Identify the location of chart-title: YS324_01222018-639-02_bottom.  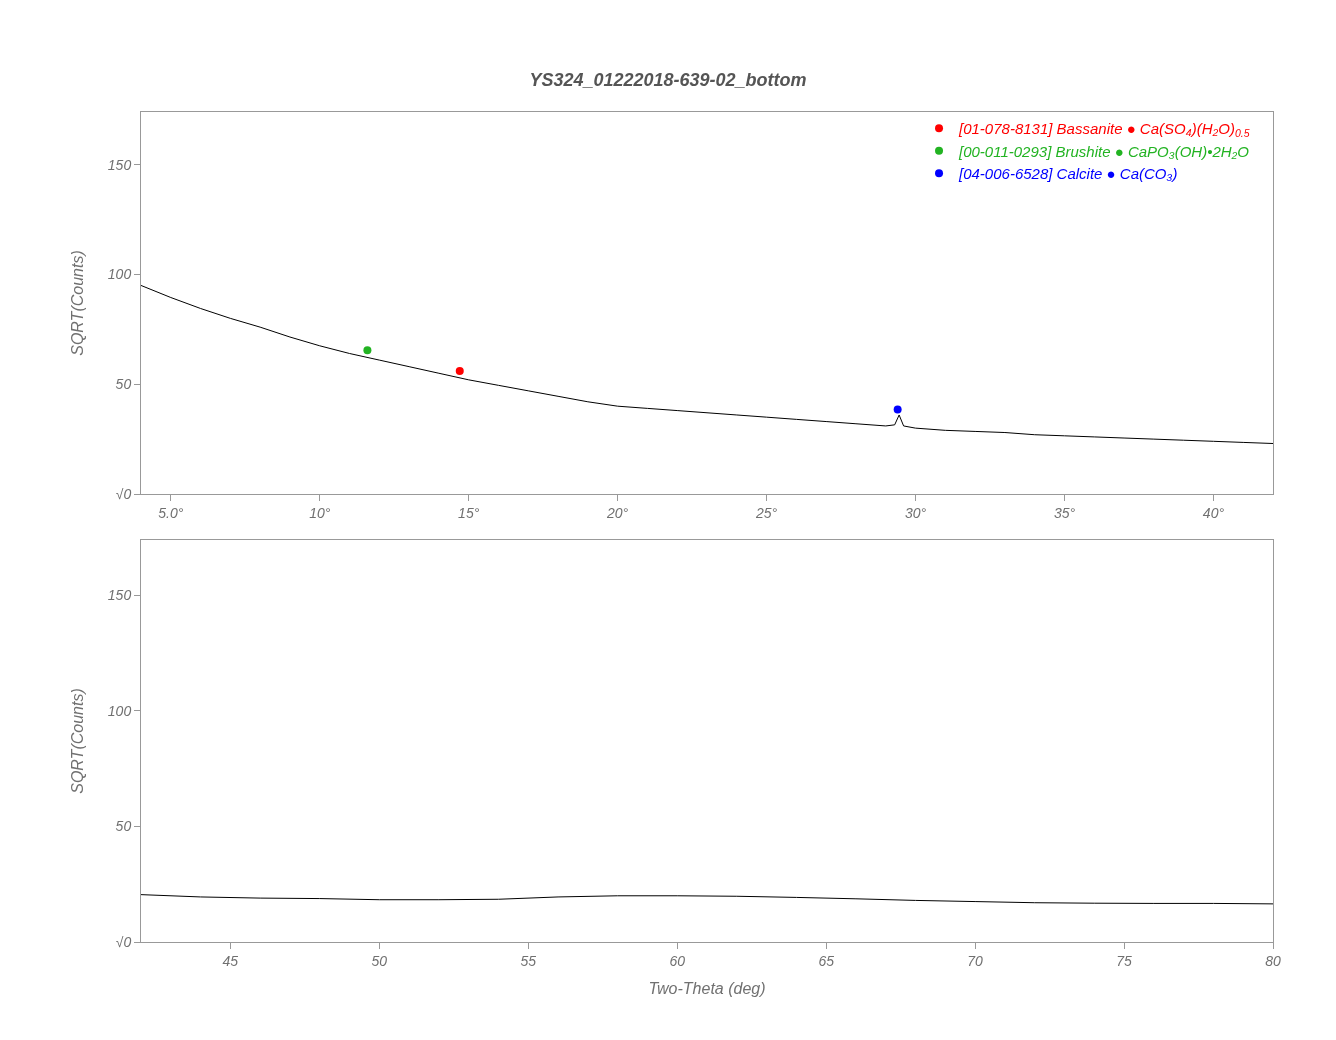
(668, 80).